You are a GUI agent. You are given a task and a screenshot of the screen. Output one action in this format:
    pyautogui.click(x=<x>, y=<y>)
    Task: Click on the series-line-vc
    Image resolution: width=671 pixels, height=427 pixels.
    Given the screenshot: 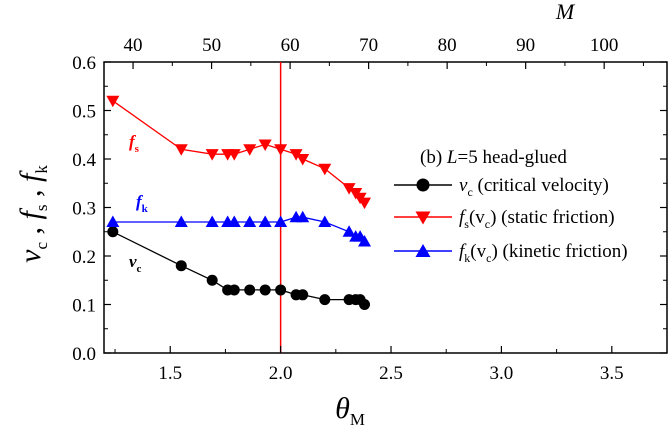 What is the action you would take?
    pyautogui.click(x=238, y=268)
    